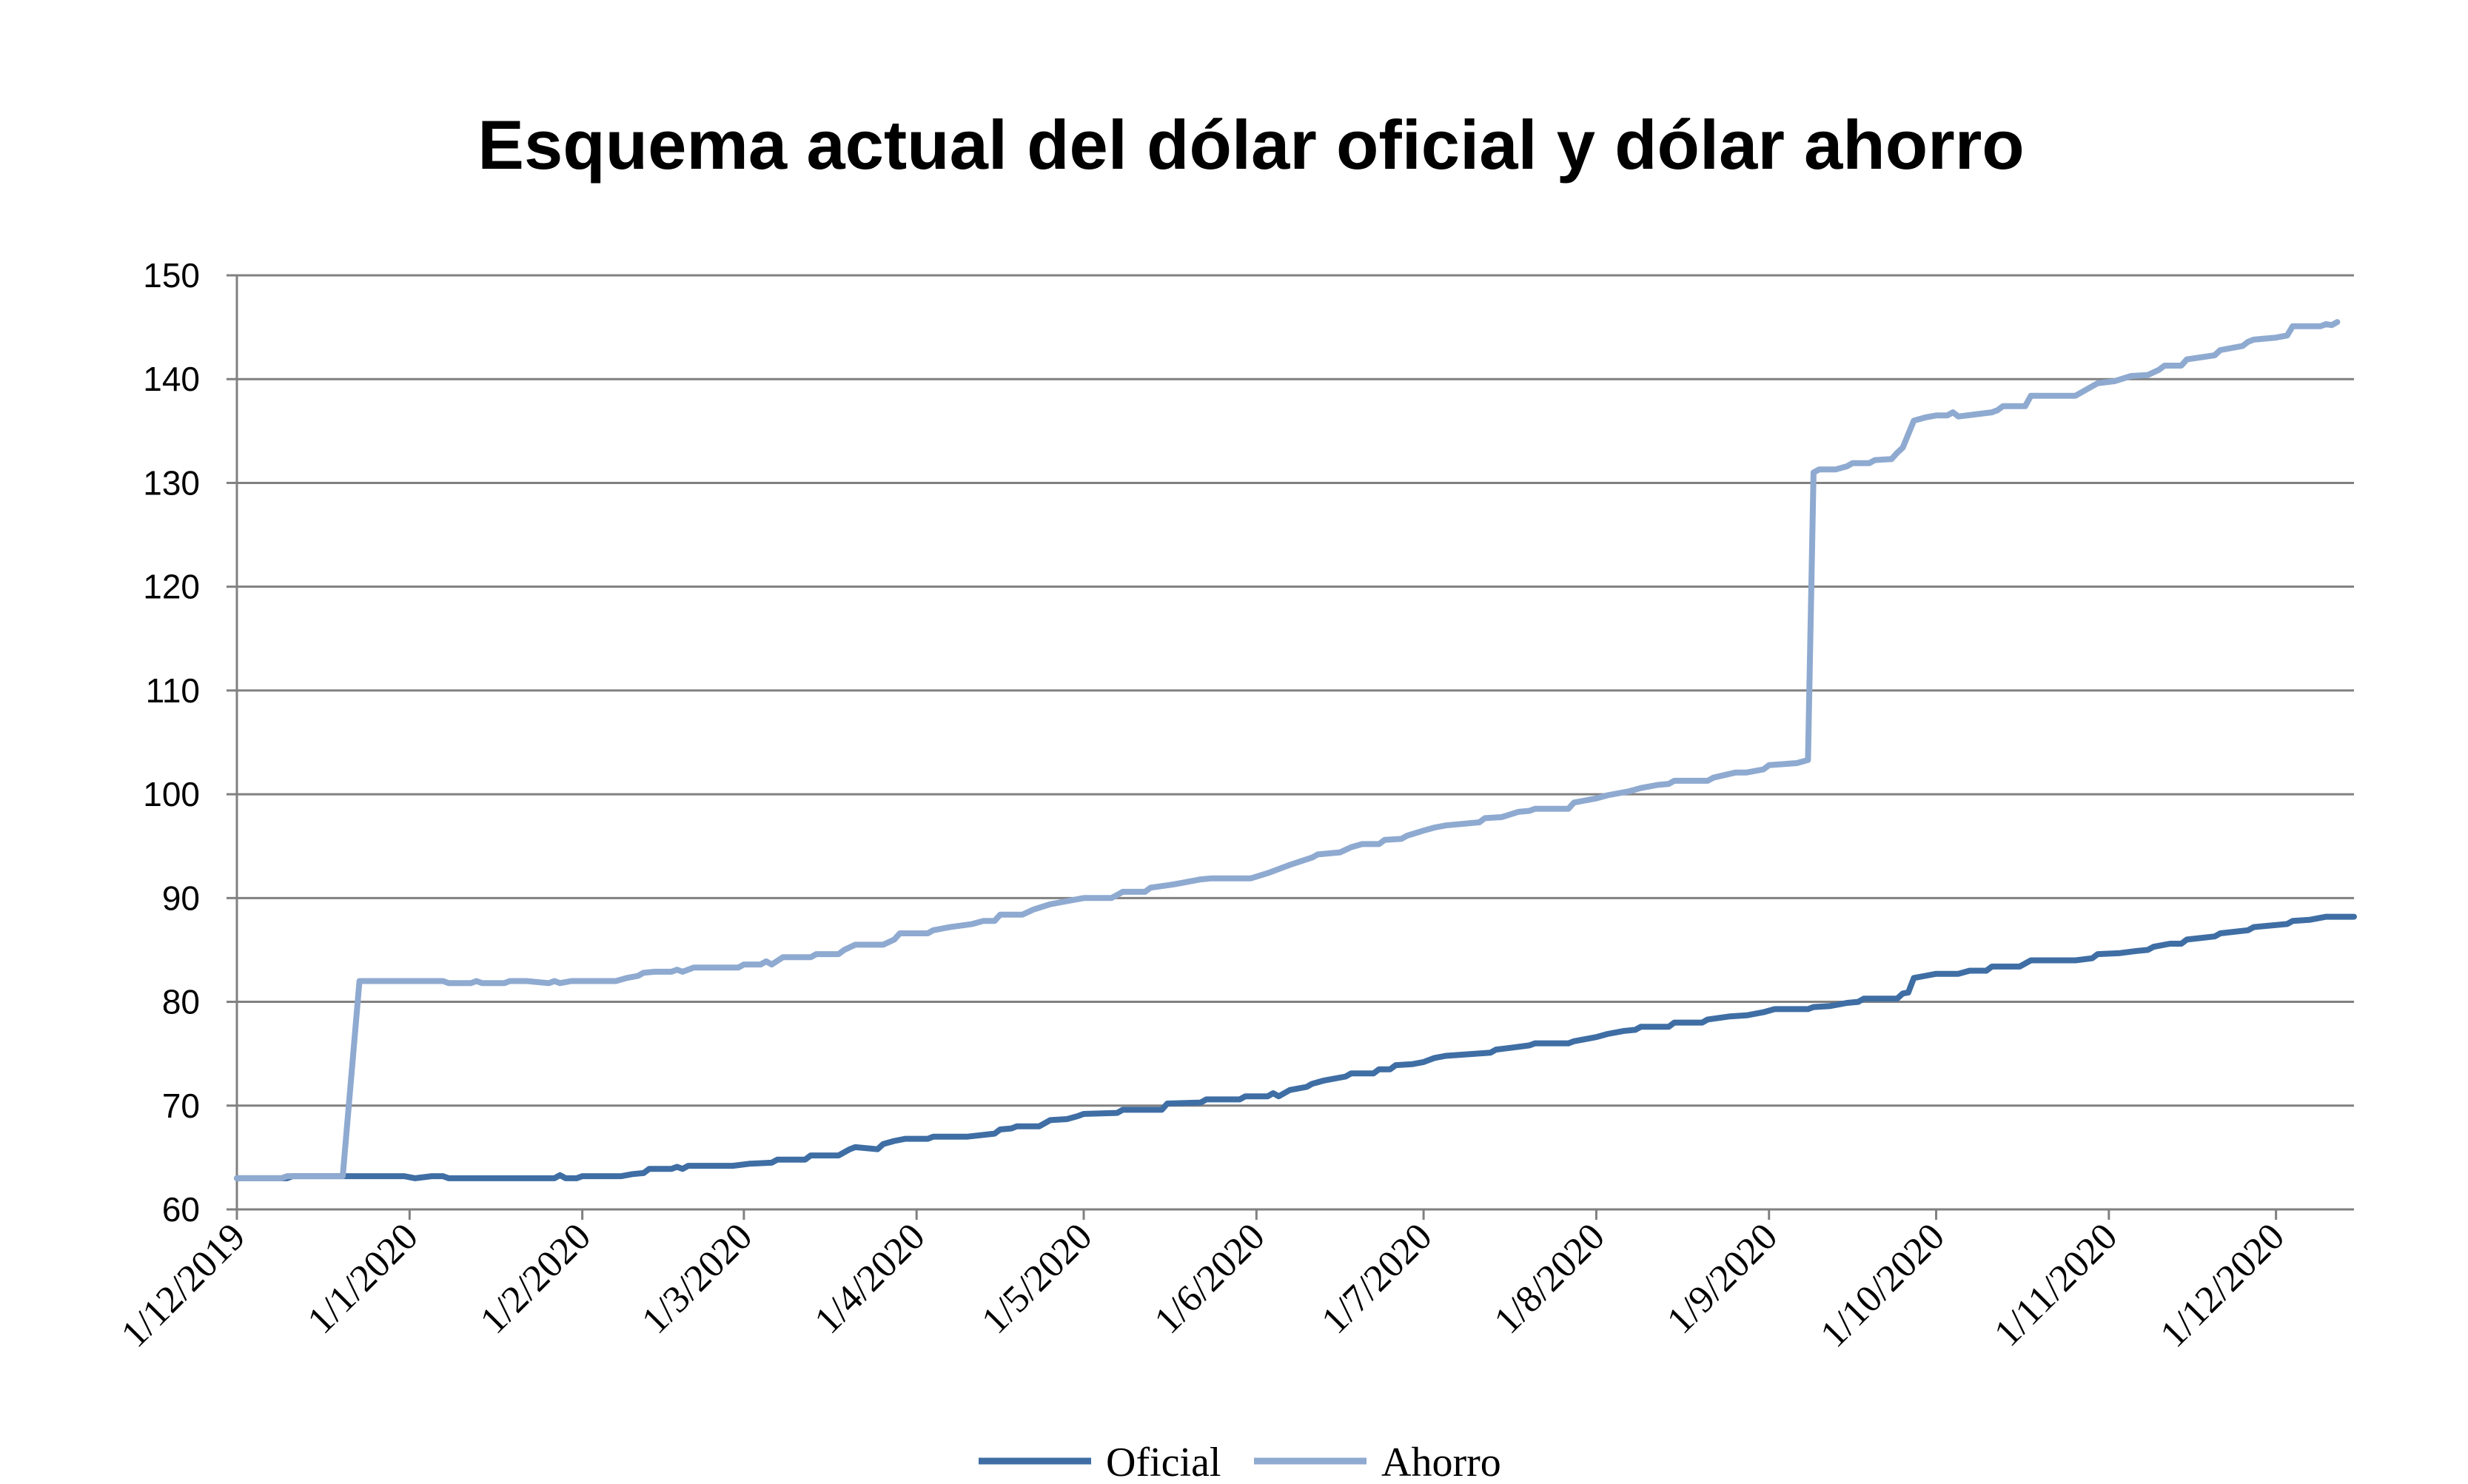  What do you see at coordinates (173, 690) in the screenshot?
I see `y-tick-label-110: 110` at bounding box center [173, 690].